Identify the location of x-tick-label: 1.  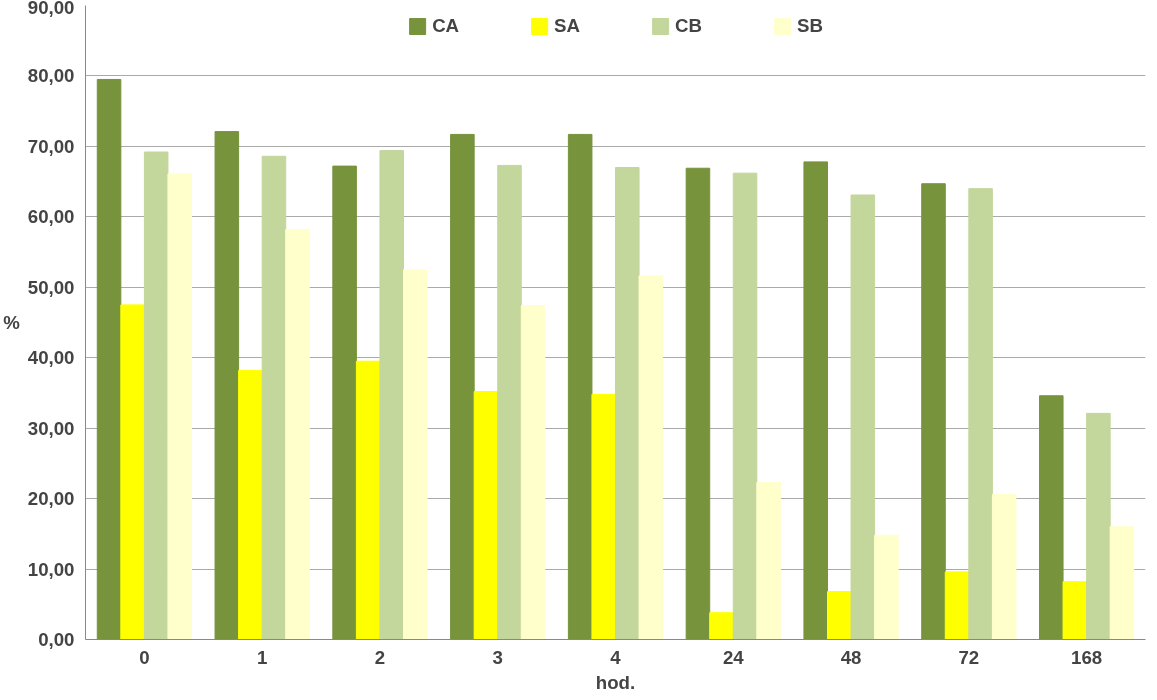
(262, 657).